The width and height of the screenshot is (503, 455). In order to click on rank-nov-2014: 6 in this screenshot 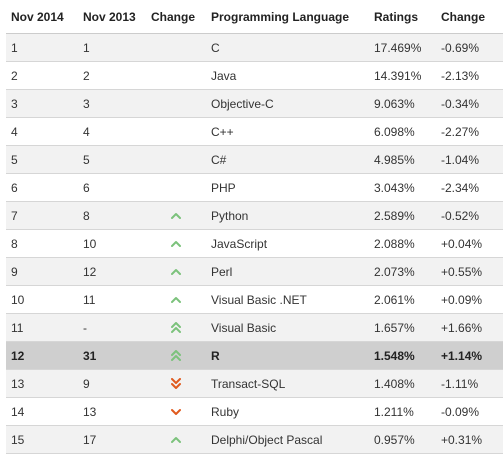, I will do `click(42, 187)`.